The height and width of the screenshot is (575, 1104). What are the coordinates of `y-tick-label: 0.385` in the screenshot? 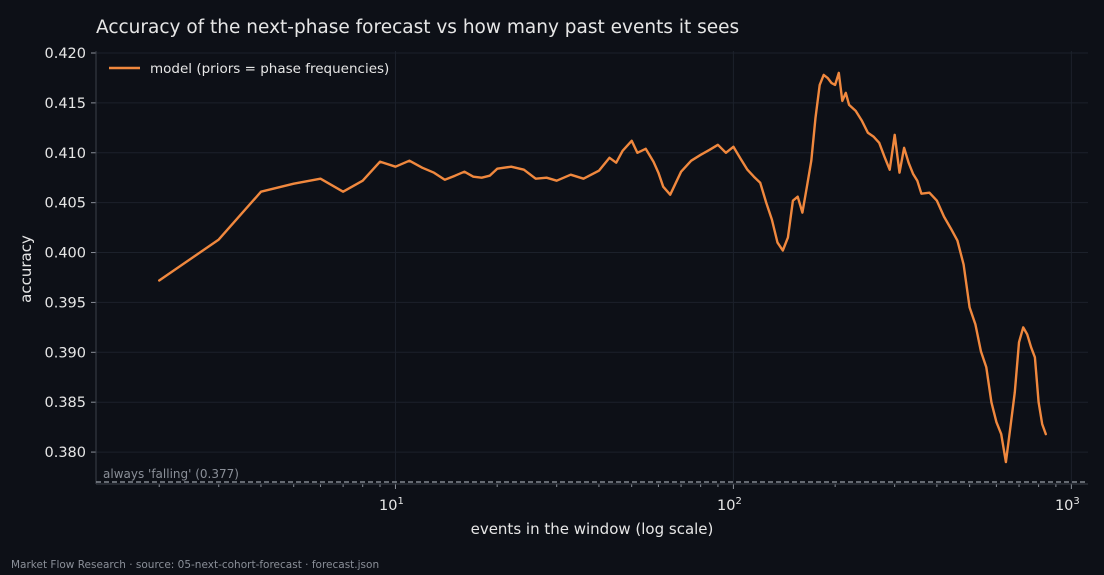 It's located at (65, 403).